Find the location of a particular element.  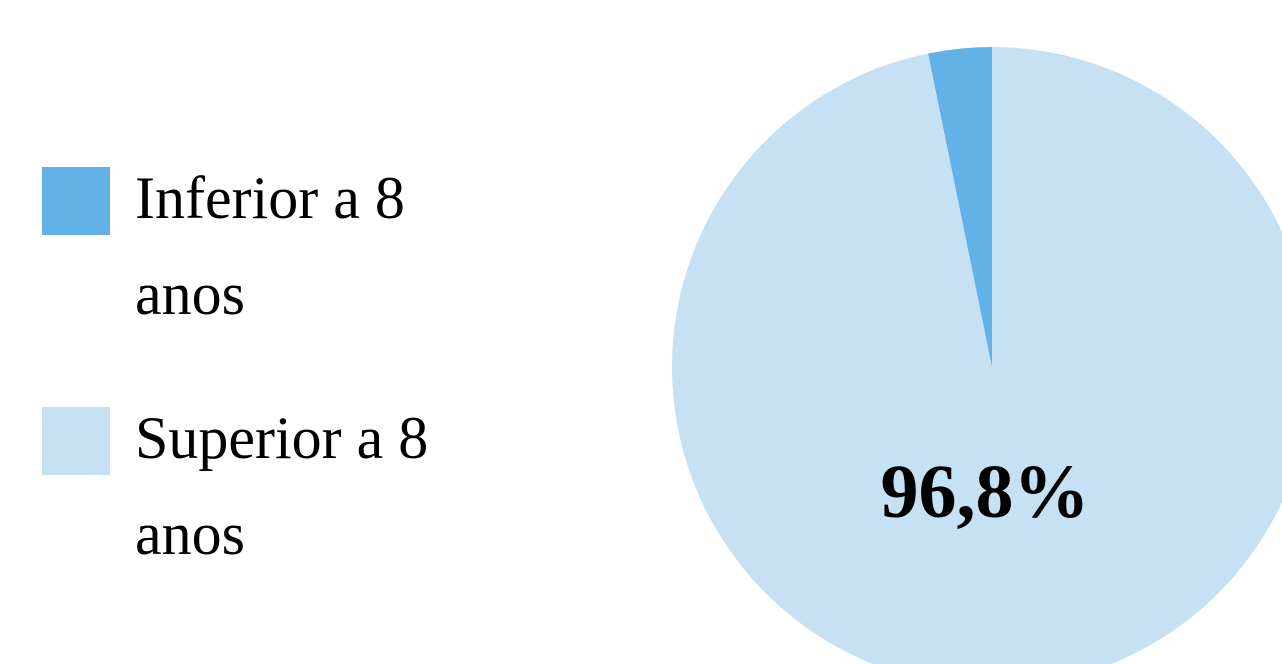

legend-item-superior: Superior a 8 anos is located at coordinates (252, 510).